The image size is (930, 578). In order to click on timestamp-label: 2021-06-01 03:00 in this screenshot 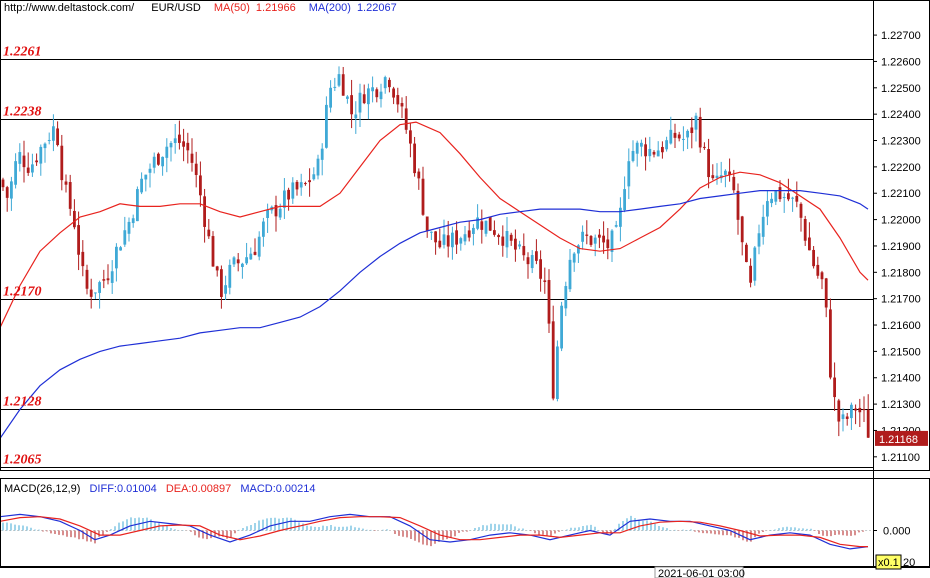, I will do `click(701, 573)`.